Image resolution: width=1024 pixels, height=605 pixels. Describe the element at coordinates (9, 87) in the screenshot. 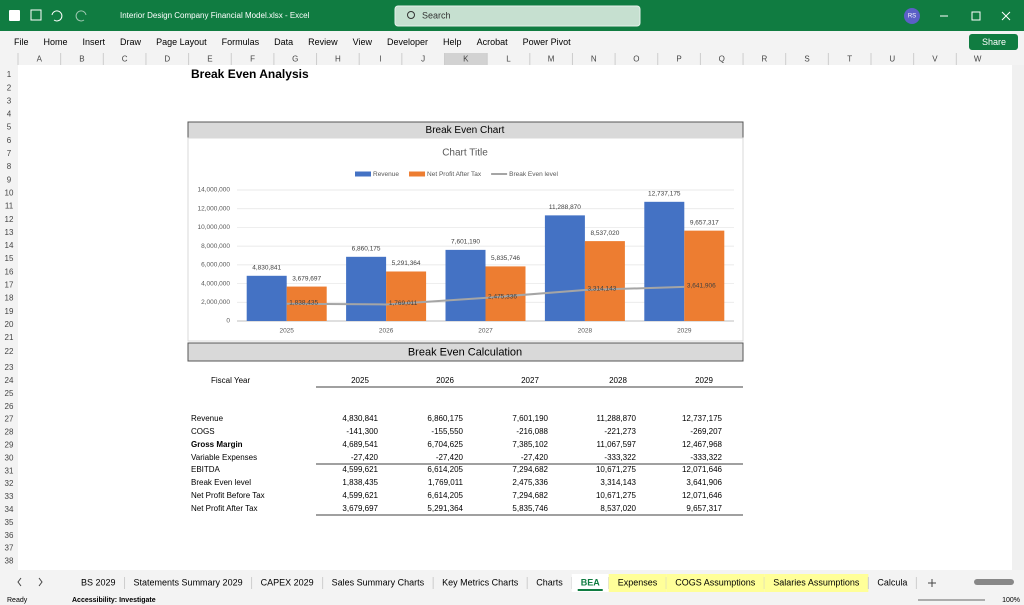

I see `row-number: 2` at that location.